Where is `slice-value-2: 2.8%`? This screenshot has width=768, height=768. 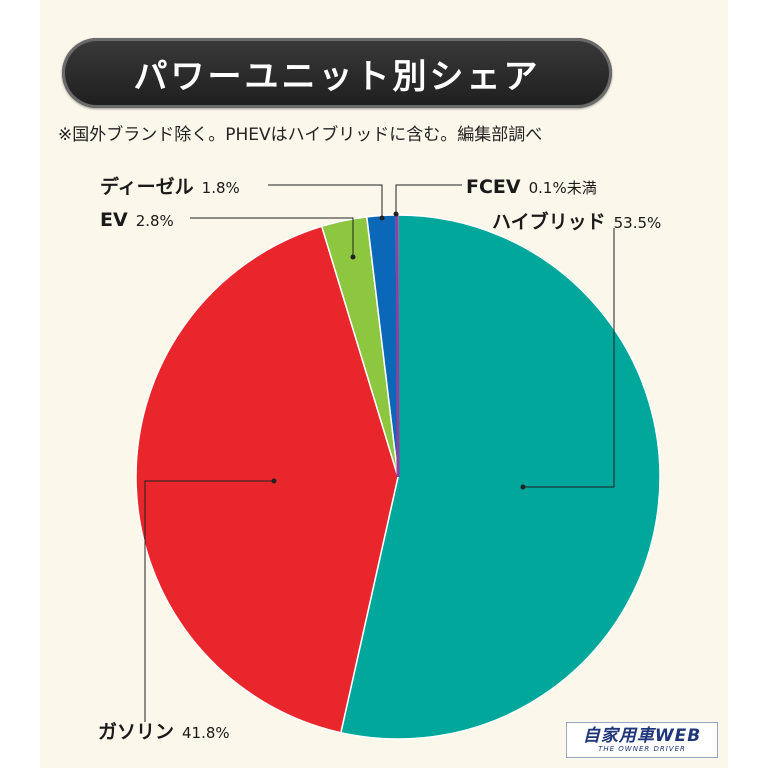 slice-value-2: 2.8% is located at coordinates (155, 221).